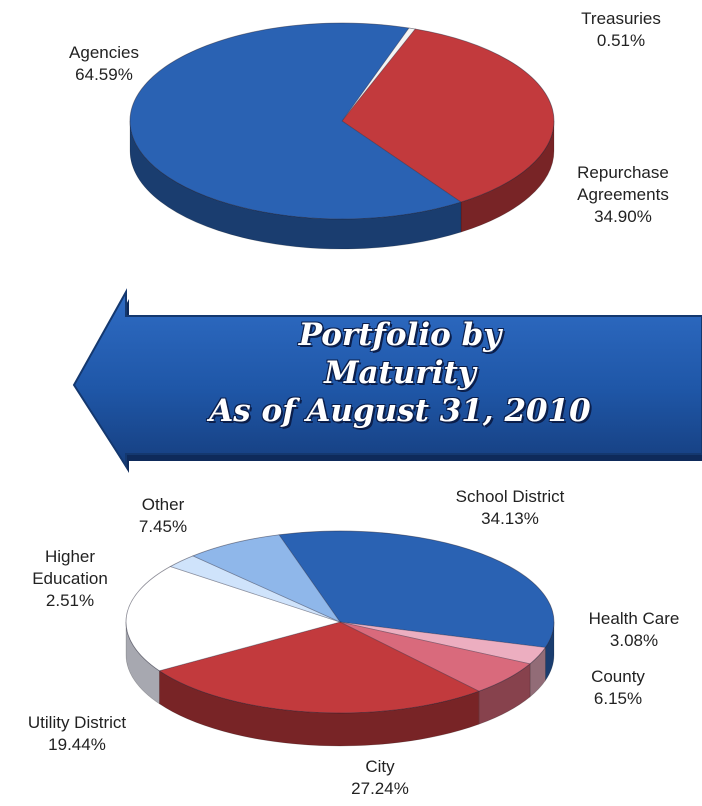  I want to click on label-agencies-value: 64.59%, so click(104, 74).